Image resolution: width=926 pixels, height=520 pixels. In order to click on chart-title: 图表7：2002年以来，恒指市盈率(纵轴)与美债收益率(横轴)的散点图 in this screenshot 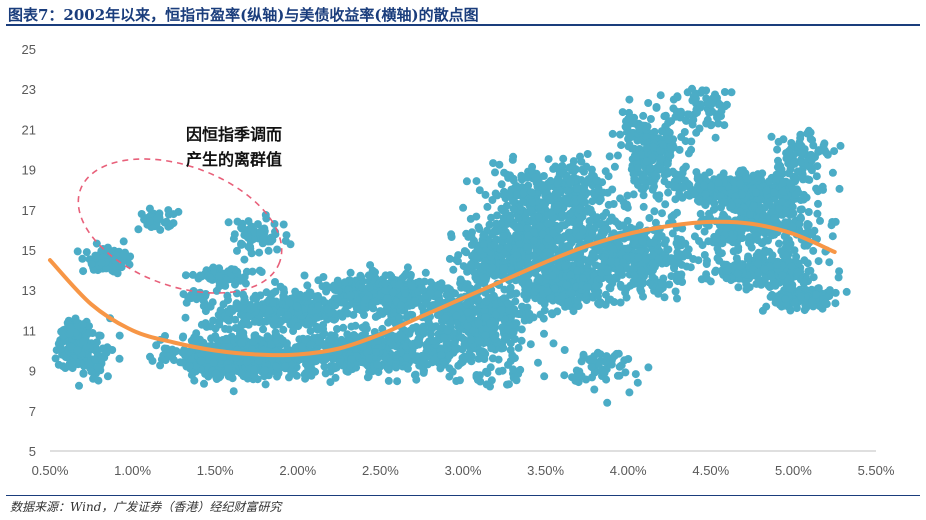, I will do `click(243, 15)`.